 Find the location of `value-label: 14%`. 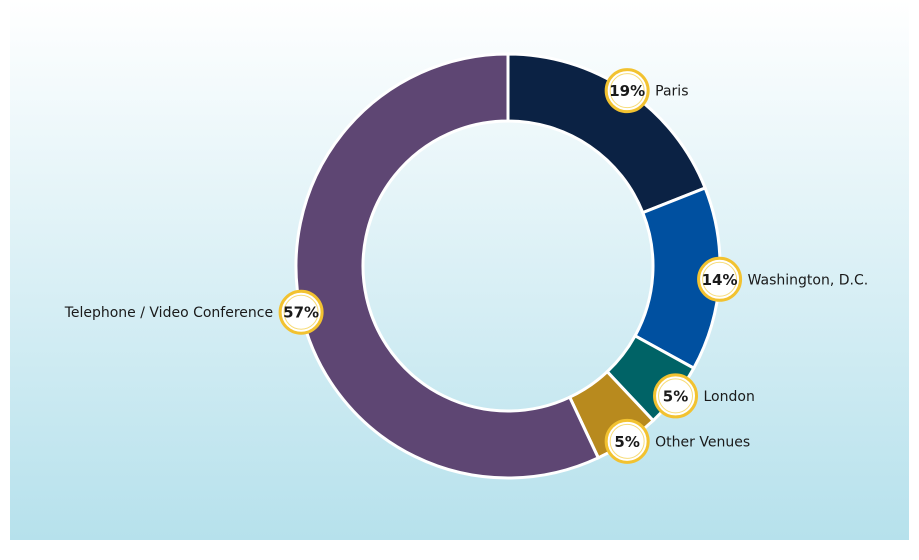

value-label: 14% is located at coordinates (720, 280).